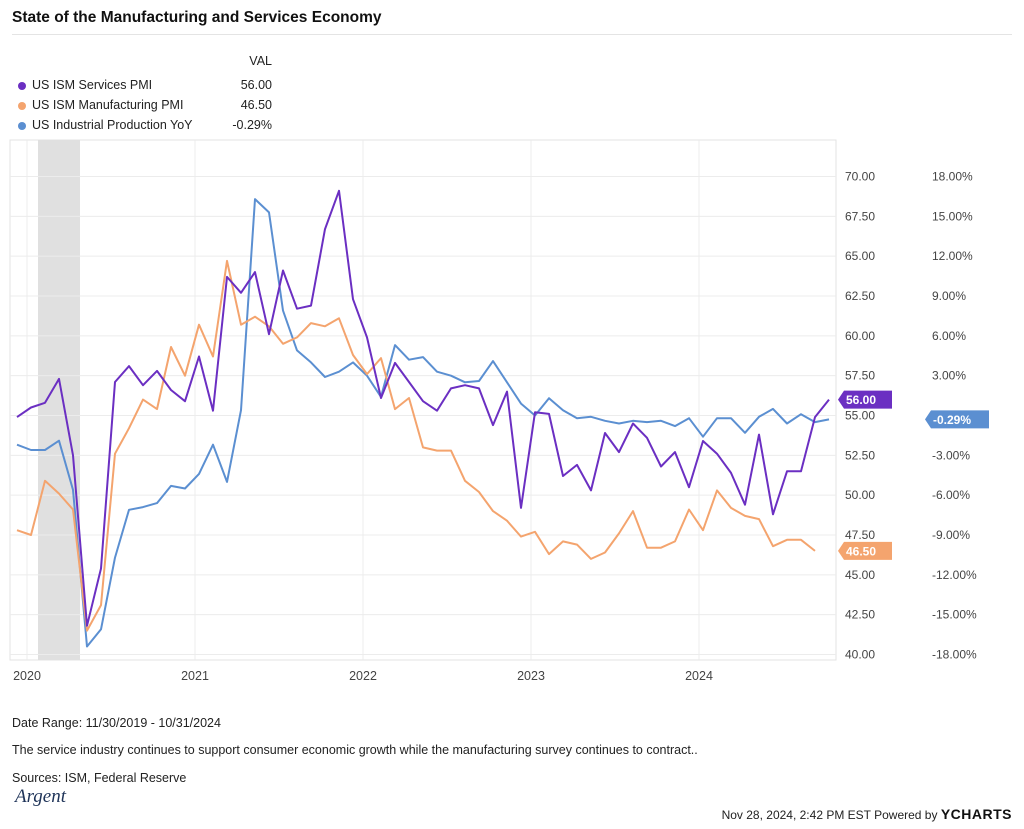 The width and height of the screenshot is (1024, 829). I want to click on y-left-tick-label: 50.00, so click(860, 495).